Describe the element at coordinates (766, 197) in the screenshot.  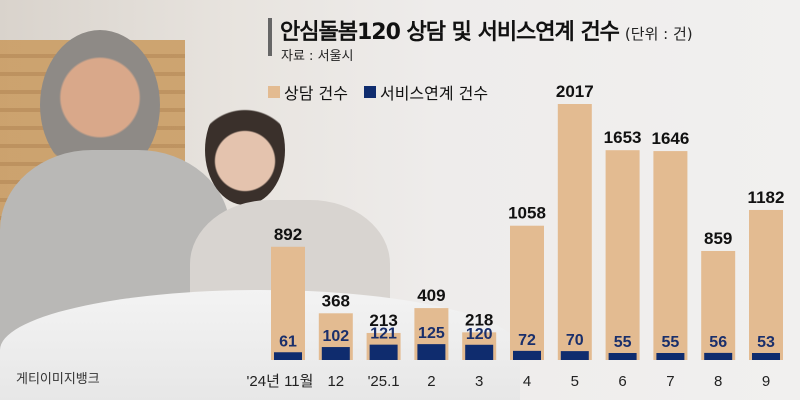
I see `value-label-consult: 1182` at that location.